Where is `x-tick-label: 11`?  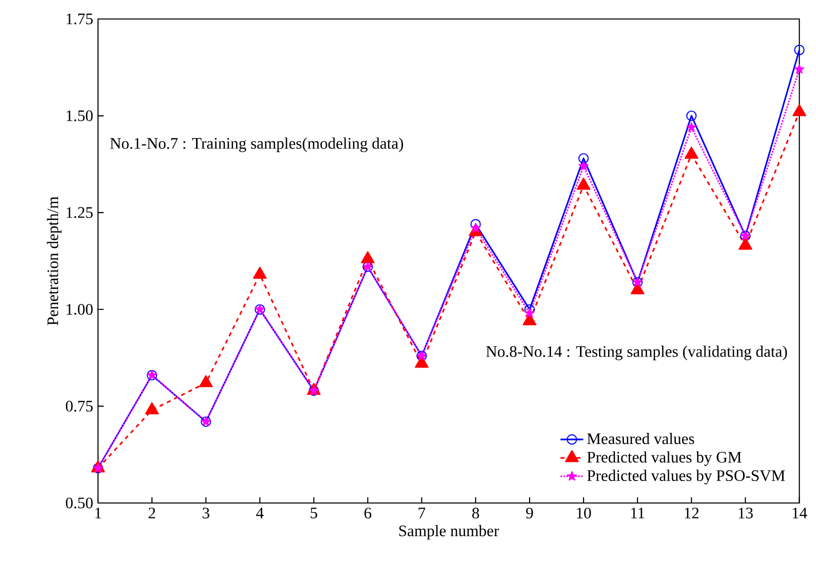
x-tick-label: 11 is located at coordinates (637, 513).